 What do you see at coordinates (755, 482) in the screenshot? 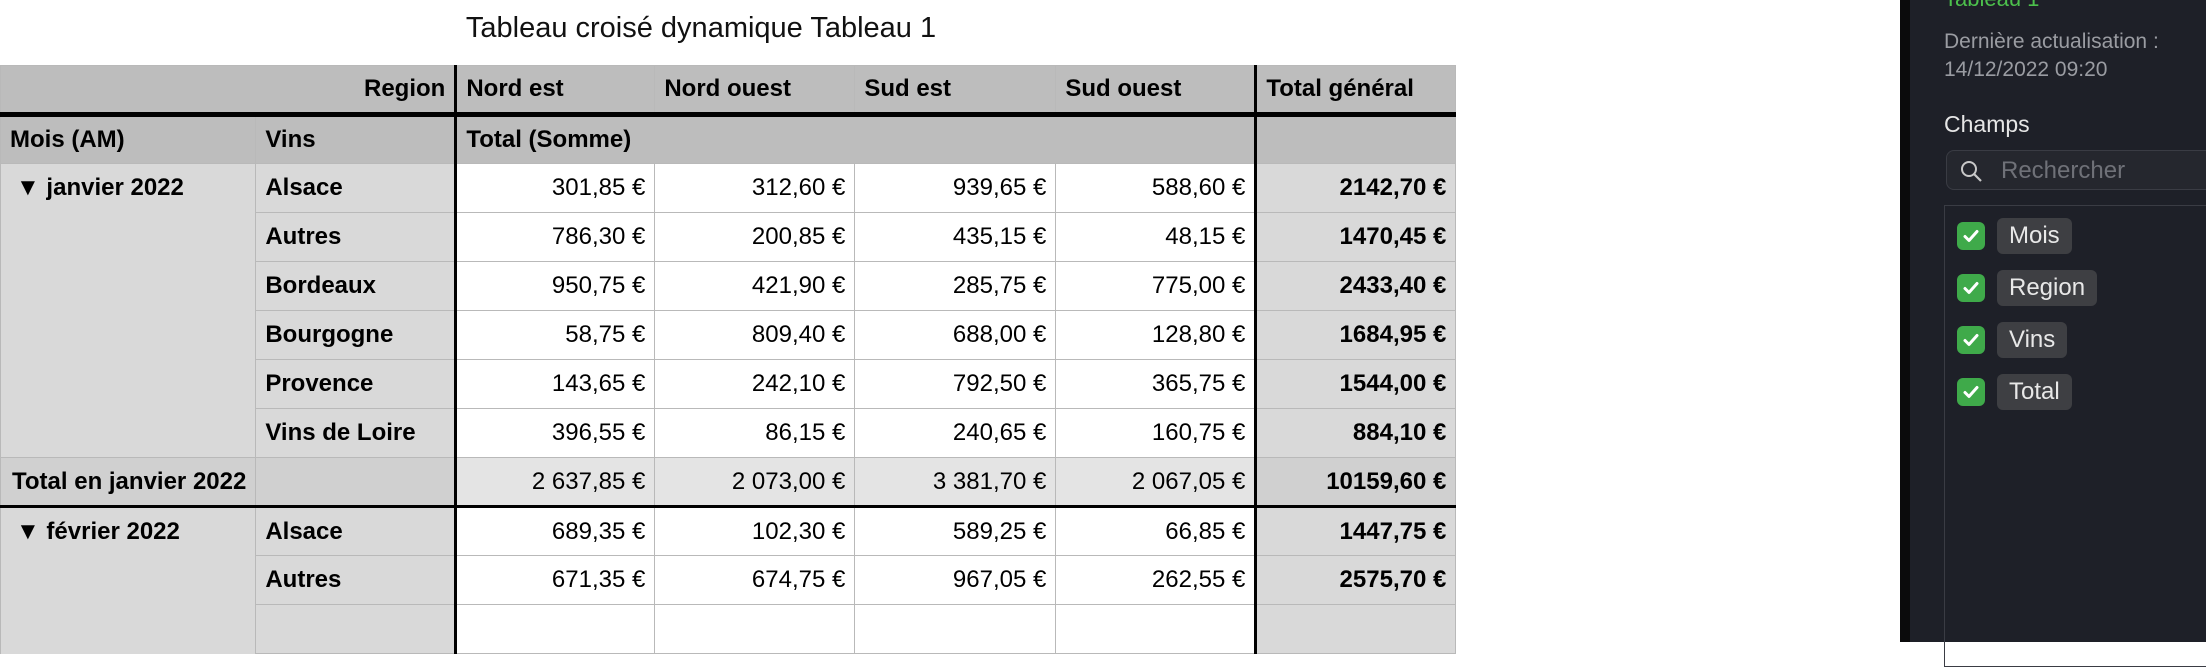
I see `subtotal-value: 2 073,00 €` at bounding box center [755, 482].